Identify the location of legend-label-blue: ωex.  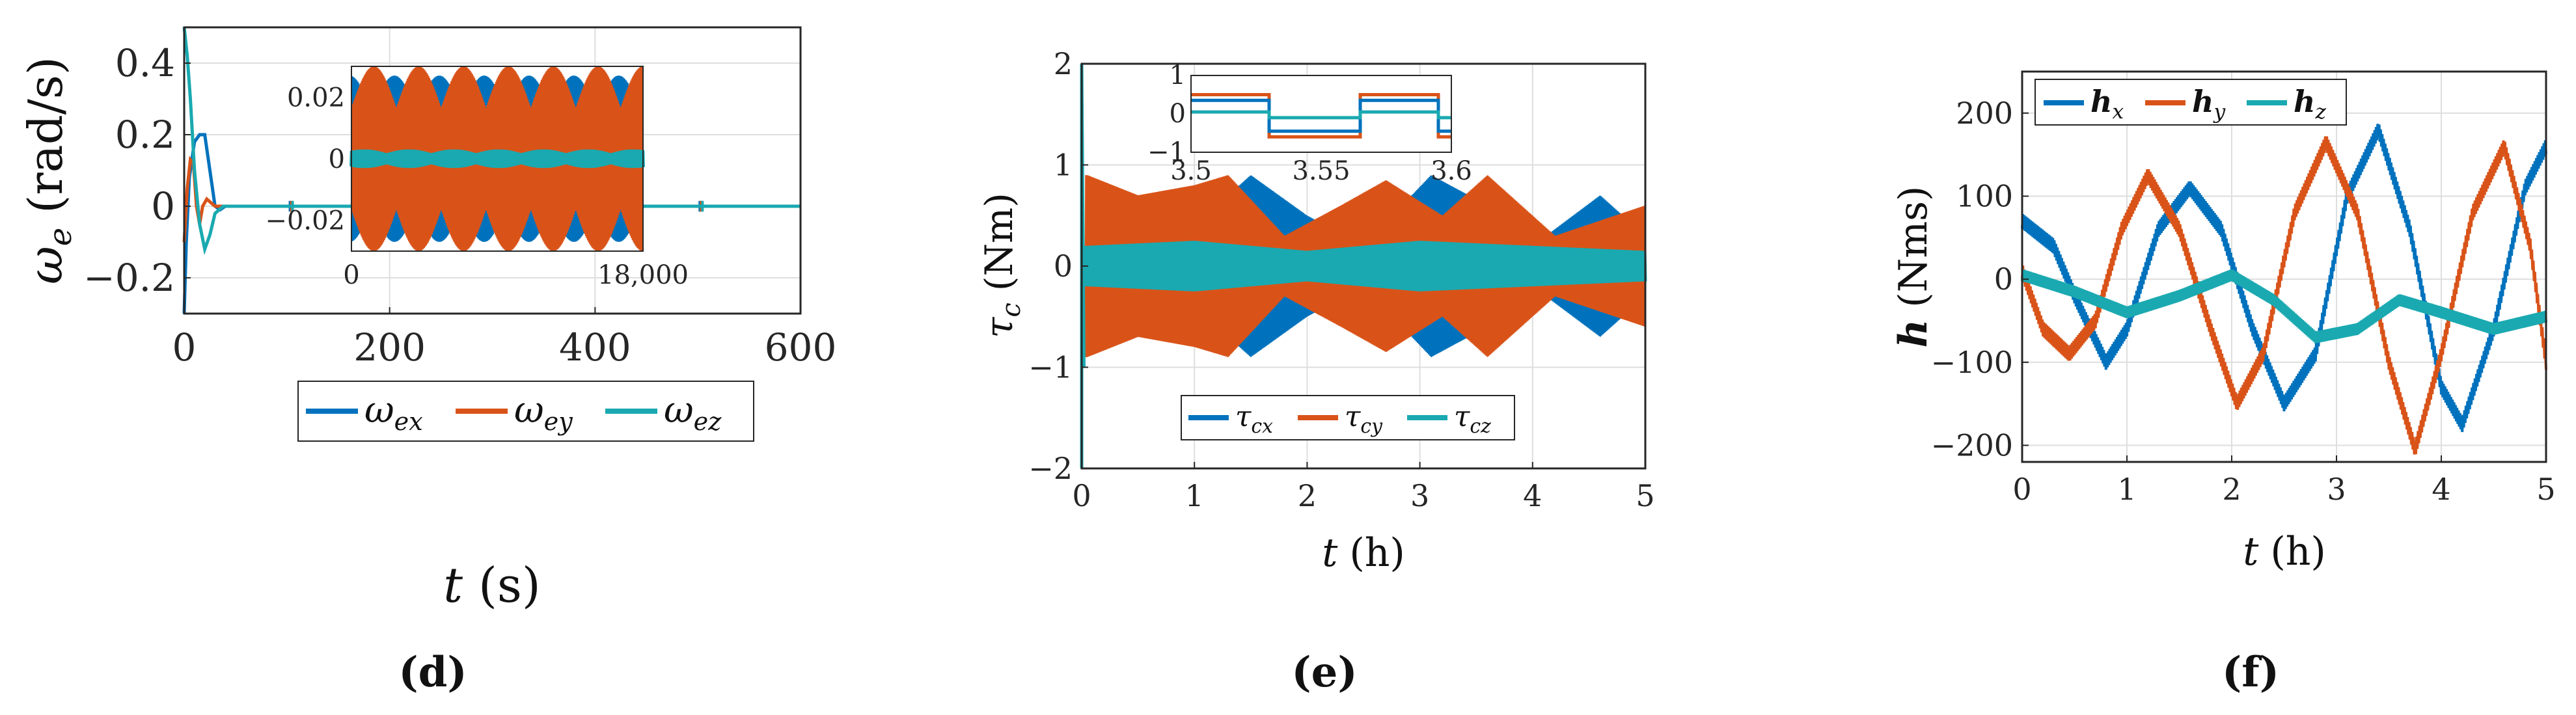
(394, 412).